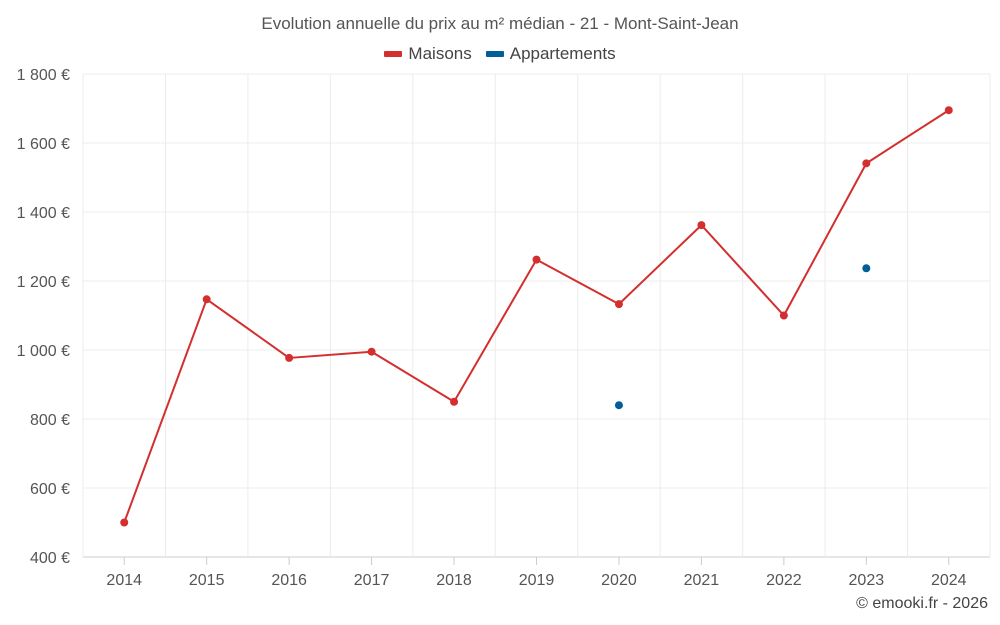 Image resolution: width=1000 pixels, height=625 pixels. What do you see at coordinates (393, 54) in the screenshot?
I see `legend-swatch-maisons` at bounding box center [393, 54].